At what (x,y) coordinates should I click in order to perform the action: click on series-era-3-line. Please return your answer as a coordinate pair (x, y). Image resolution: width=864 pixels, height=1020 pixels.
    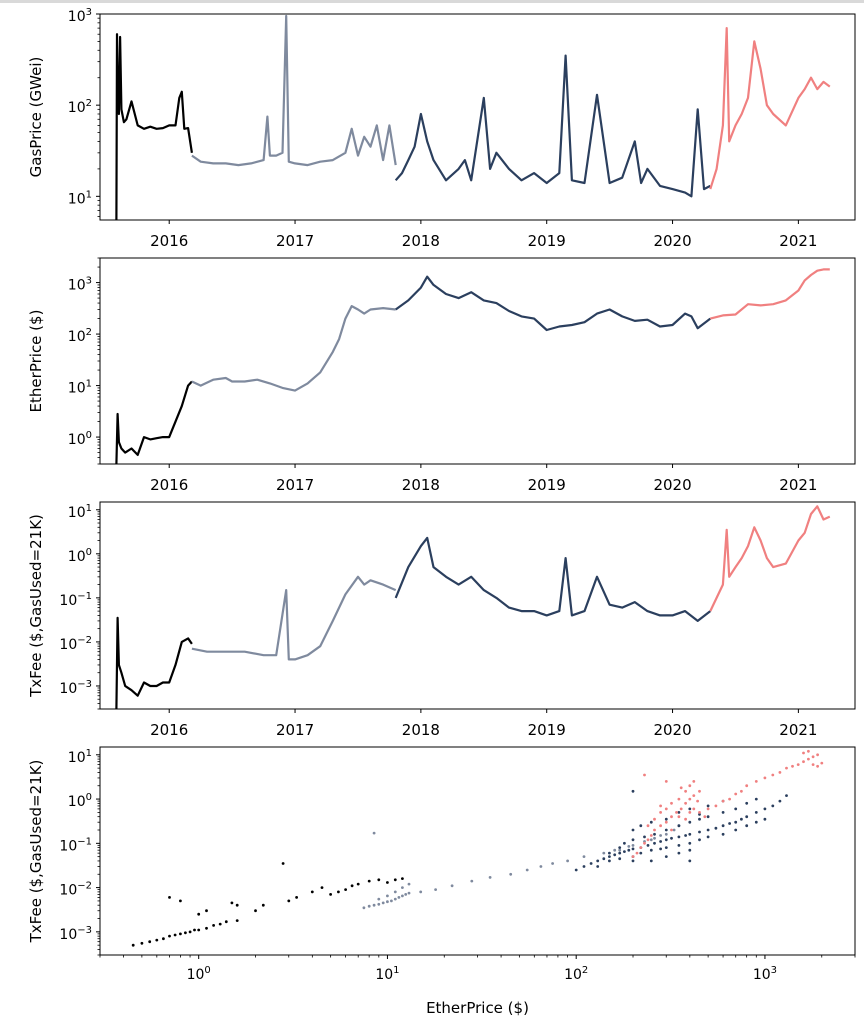
    Looking at the image, I should click on (552, 579).